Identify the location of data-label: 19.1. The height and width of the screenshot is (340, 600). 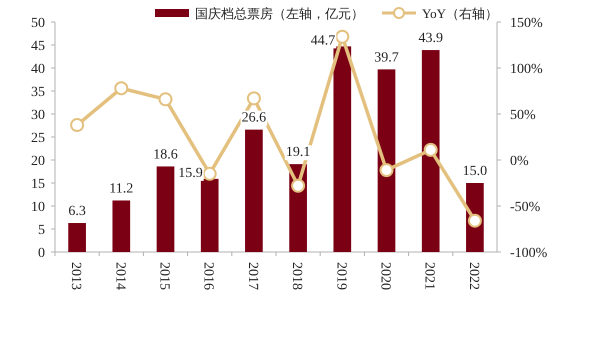
(298, 152).